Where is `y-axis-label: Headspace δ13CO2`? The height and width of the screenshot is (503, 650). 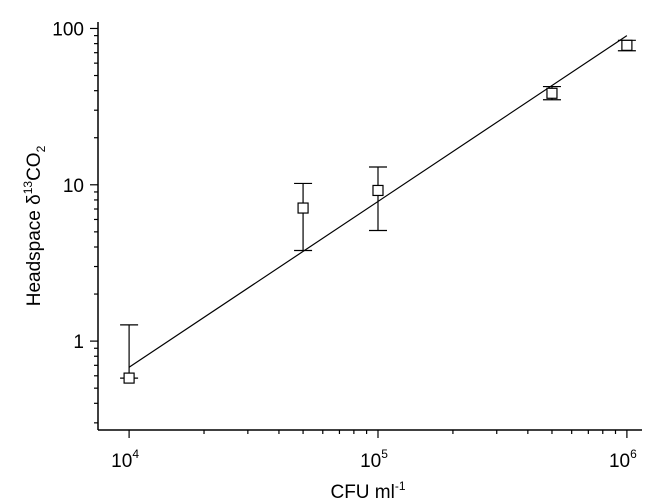
y-axis-label: Headspace δ13CO2 is located at coordinates (34, 225).